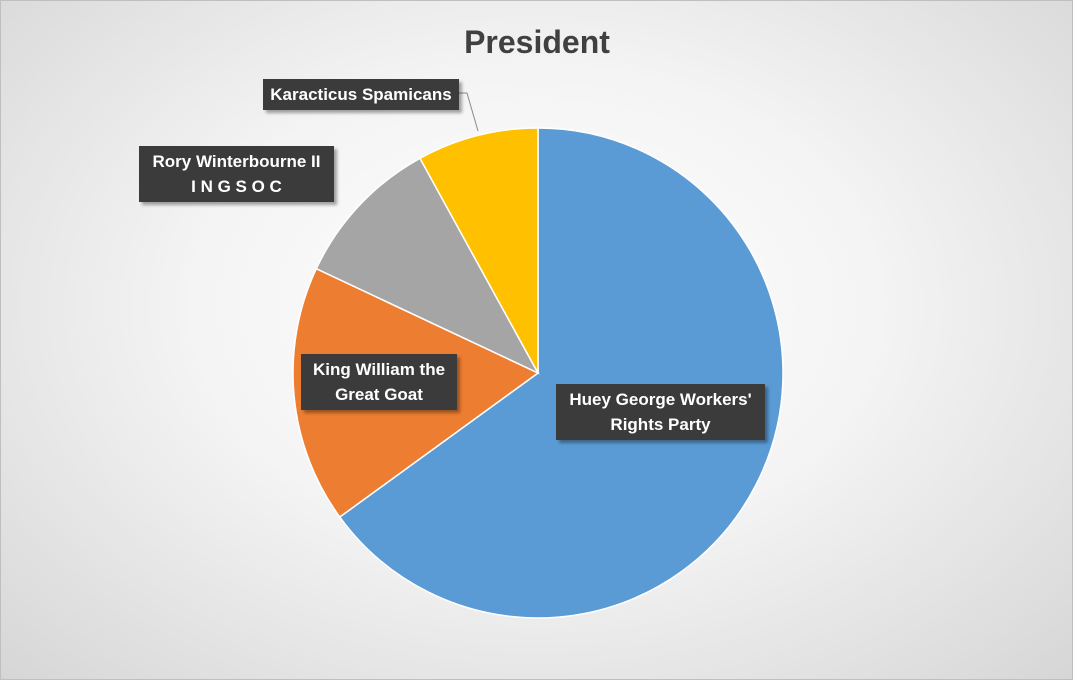 This screenshot has height=680, width=1073. What do you see at coordinates (537, 42) in the screenshot?
I see `chart-title: President` at bounding box center [537, 42].